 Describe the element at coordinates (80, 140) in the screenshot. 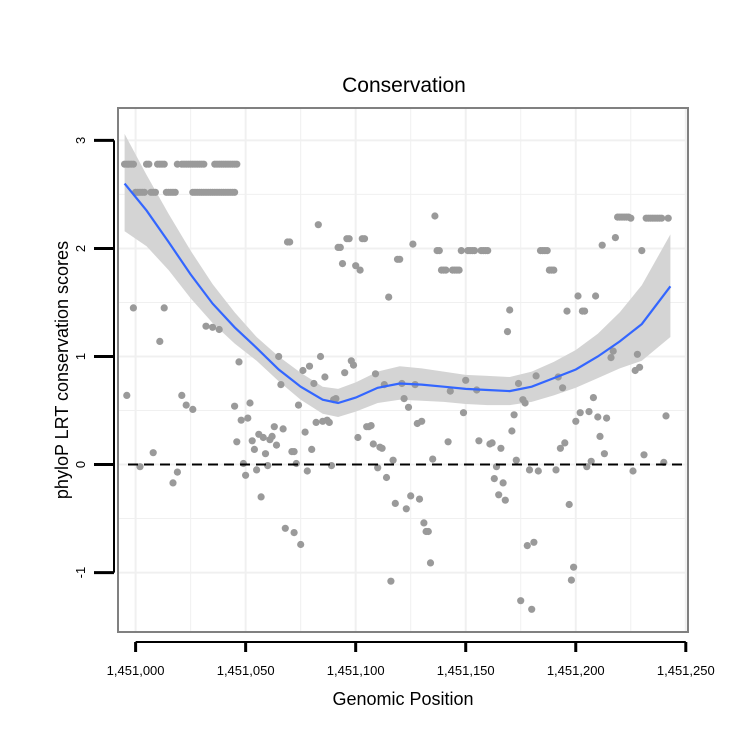

I see `y-tick-label: 3` at that location.